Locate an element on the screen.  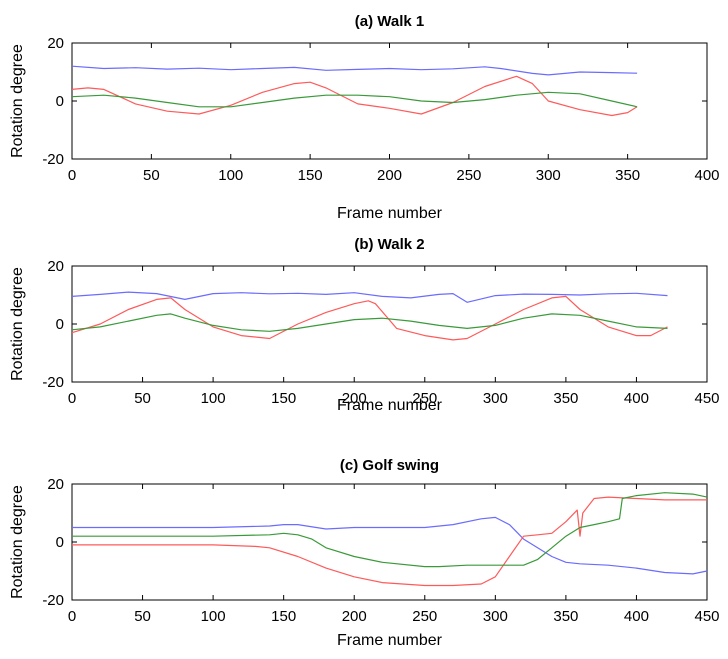
chart-title: (c) Golf swing is located at coordinates (389, 465).